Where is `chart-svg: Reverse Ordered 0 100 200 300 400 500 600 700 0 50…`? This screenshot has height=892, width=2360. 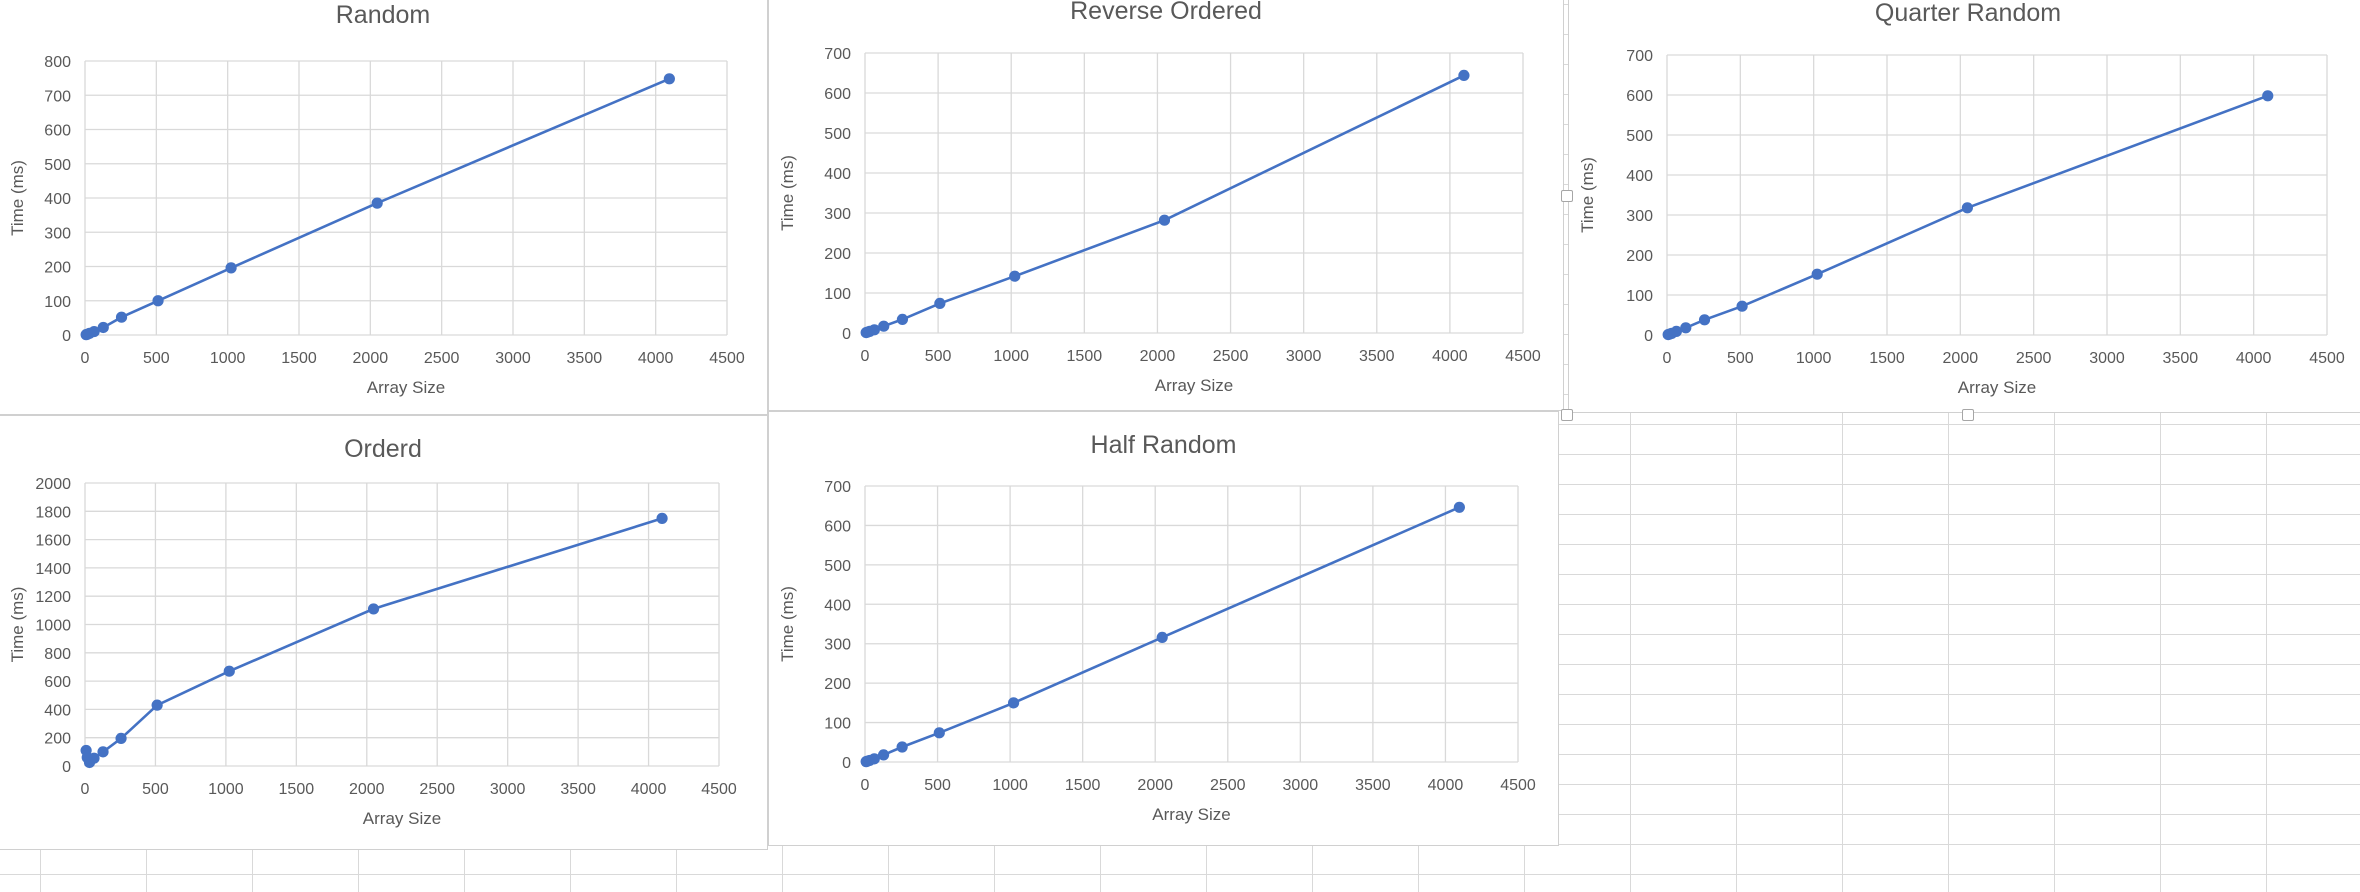
chart-svg: Reverse Ordered 0 100 200 300 400 500 600 700 0 50… is located at coordinates (1159, 197).